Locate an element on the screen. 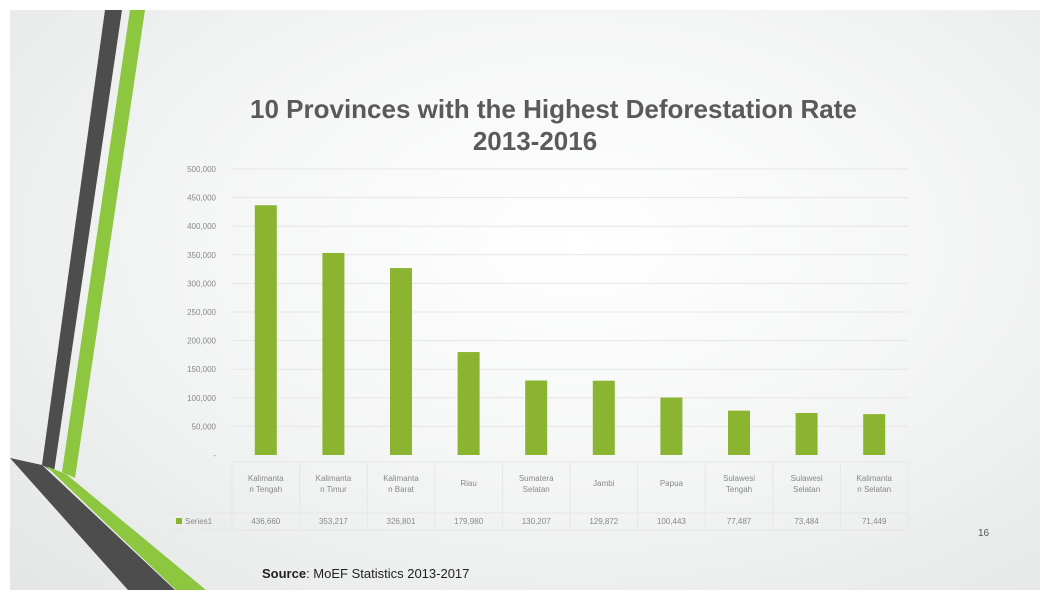 The height and width of the screenshot is (596, 1050). category-label: Riau is located at coordinates (468, 483).